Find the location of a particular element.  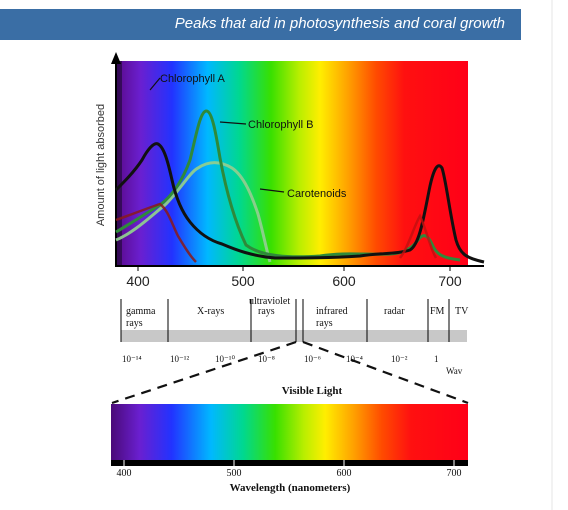

carotenoids-label: Carotenoids is located at coordinates (317, 194).